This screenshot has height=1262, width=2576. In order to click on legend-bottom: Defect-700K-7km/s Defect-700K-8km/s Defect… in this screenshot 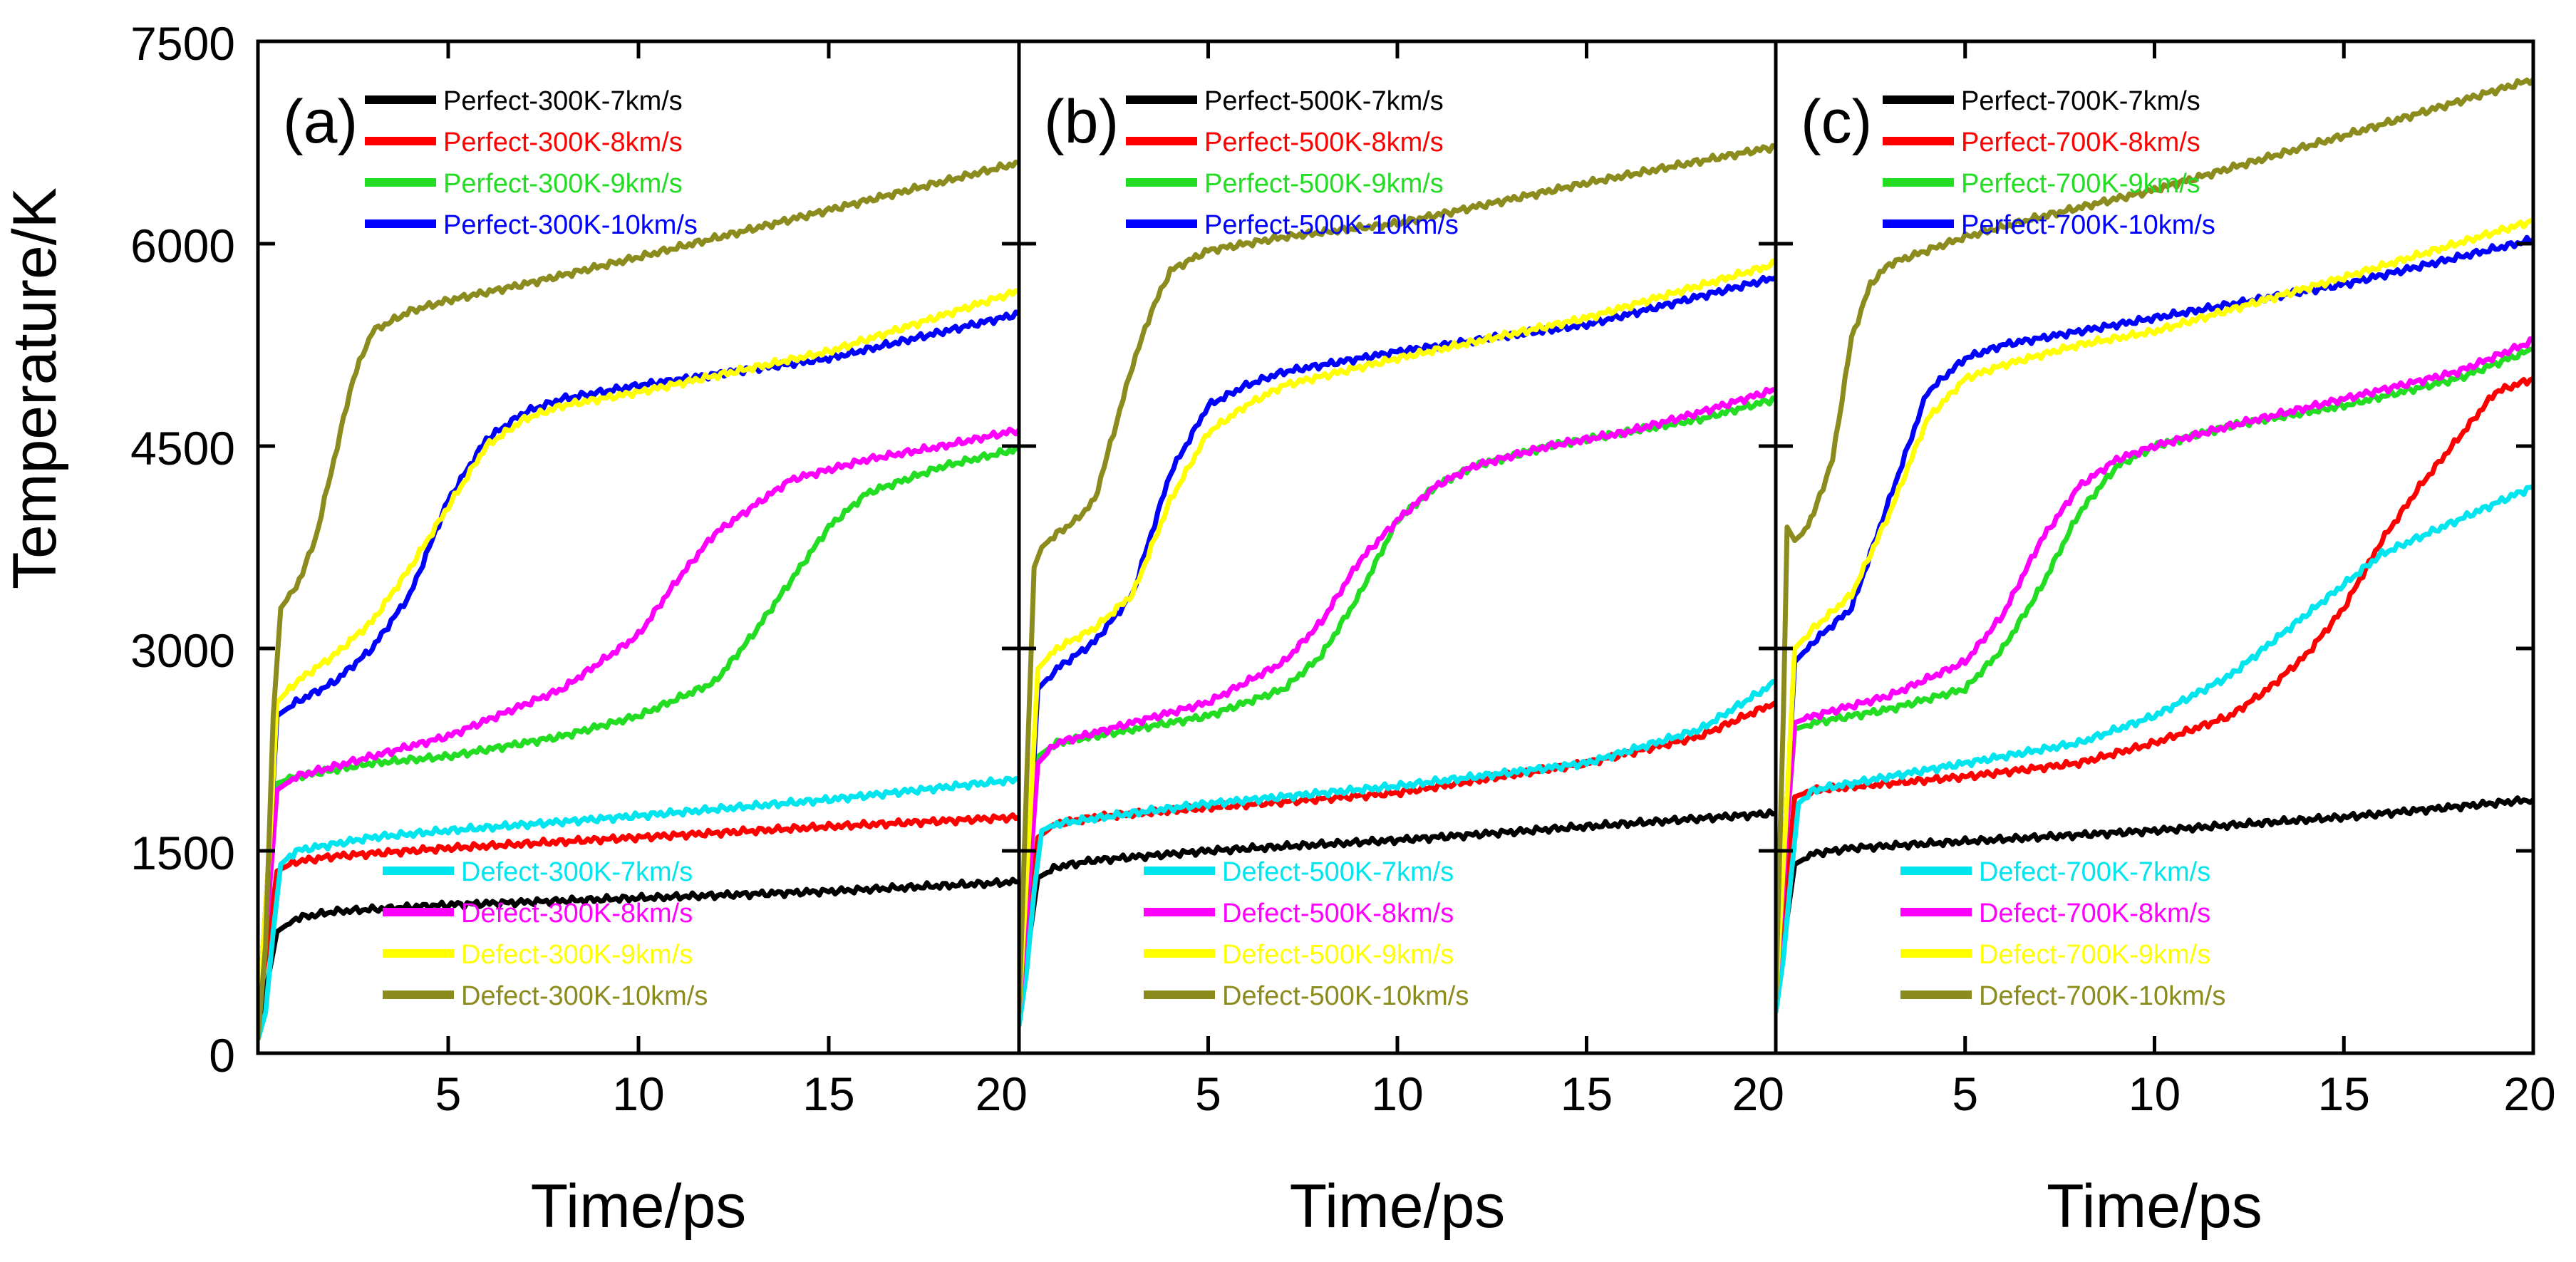, I will do `click(2062, 934)`.